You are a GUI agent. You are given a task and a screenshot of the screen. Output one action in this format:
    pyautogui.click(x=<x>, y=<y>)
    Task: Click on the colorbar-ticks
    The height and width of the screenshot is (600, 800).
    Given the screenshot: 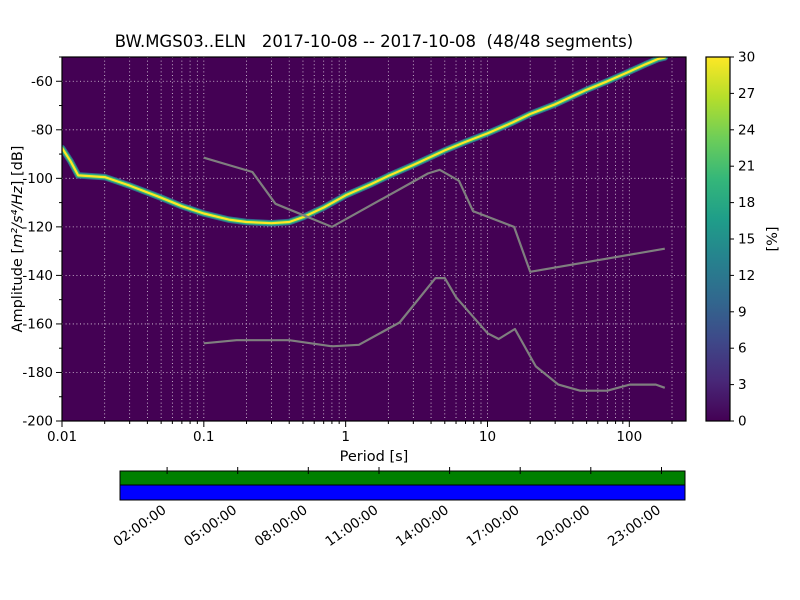 What is the action you would take?
    pyautogui.click(x=732, y=239)
    